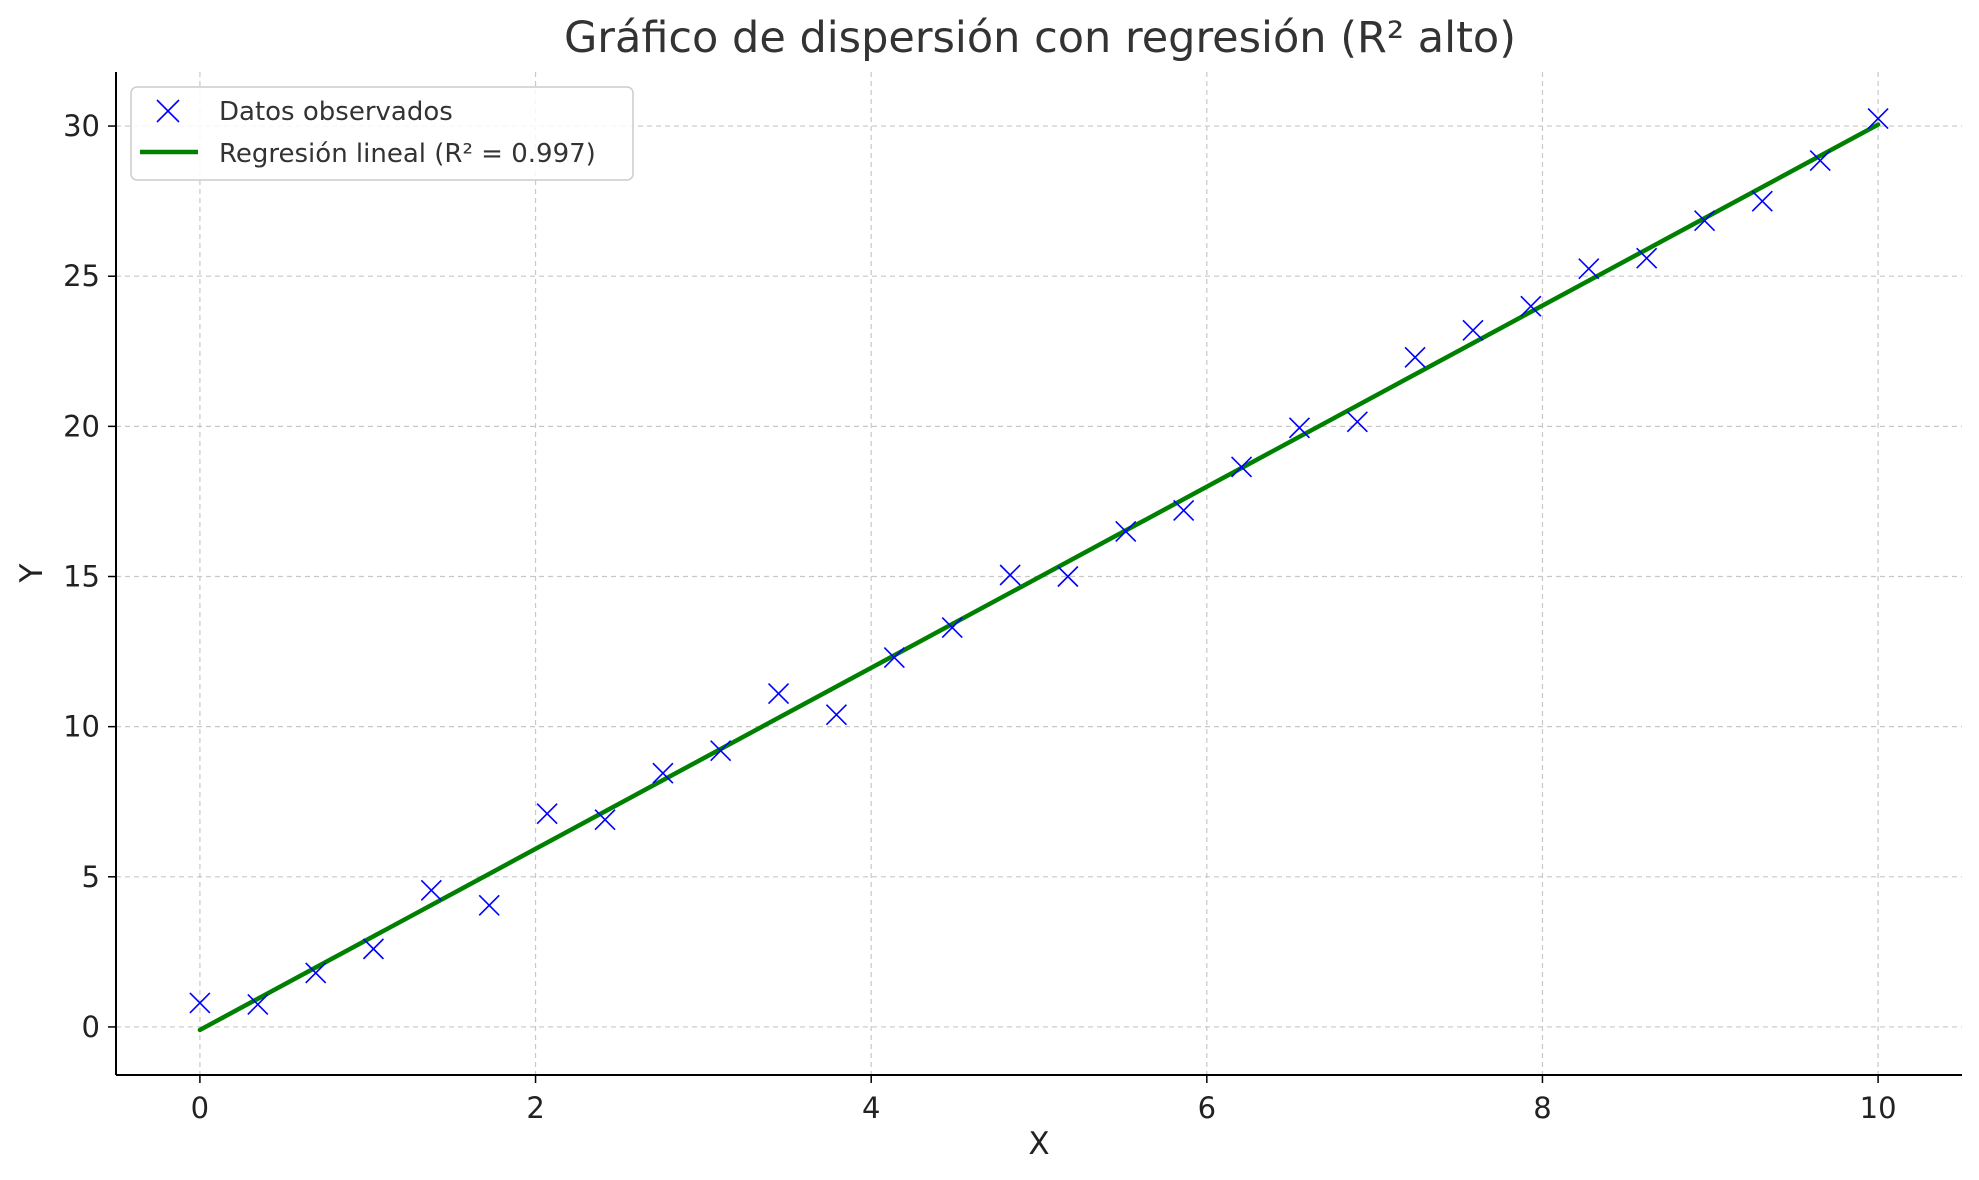  Describe the element at coordinates (200, 1108) in the screenshot. I see `x-tick-label: 0` at that location.